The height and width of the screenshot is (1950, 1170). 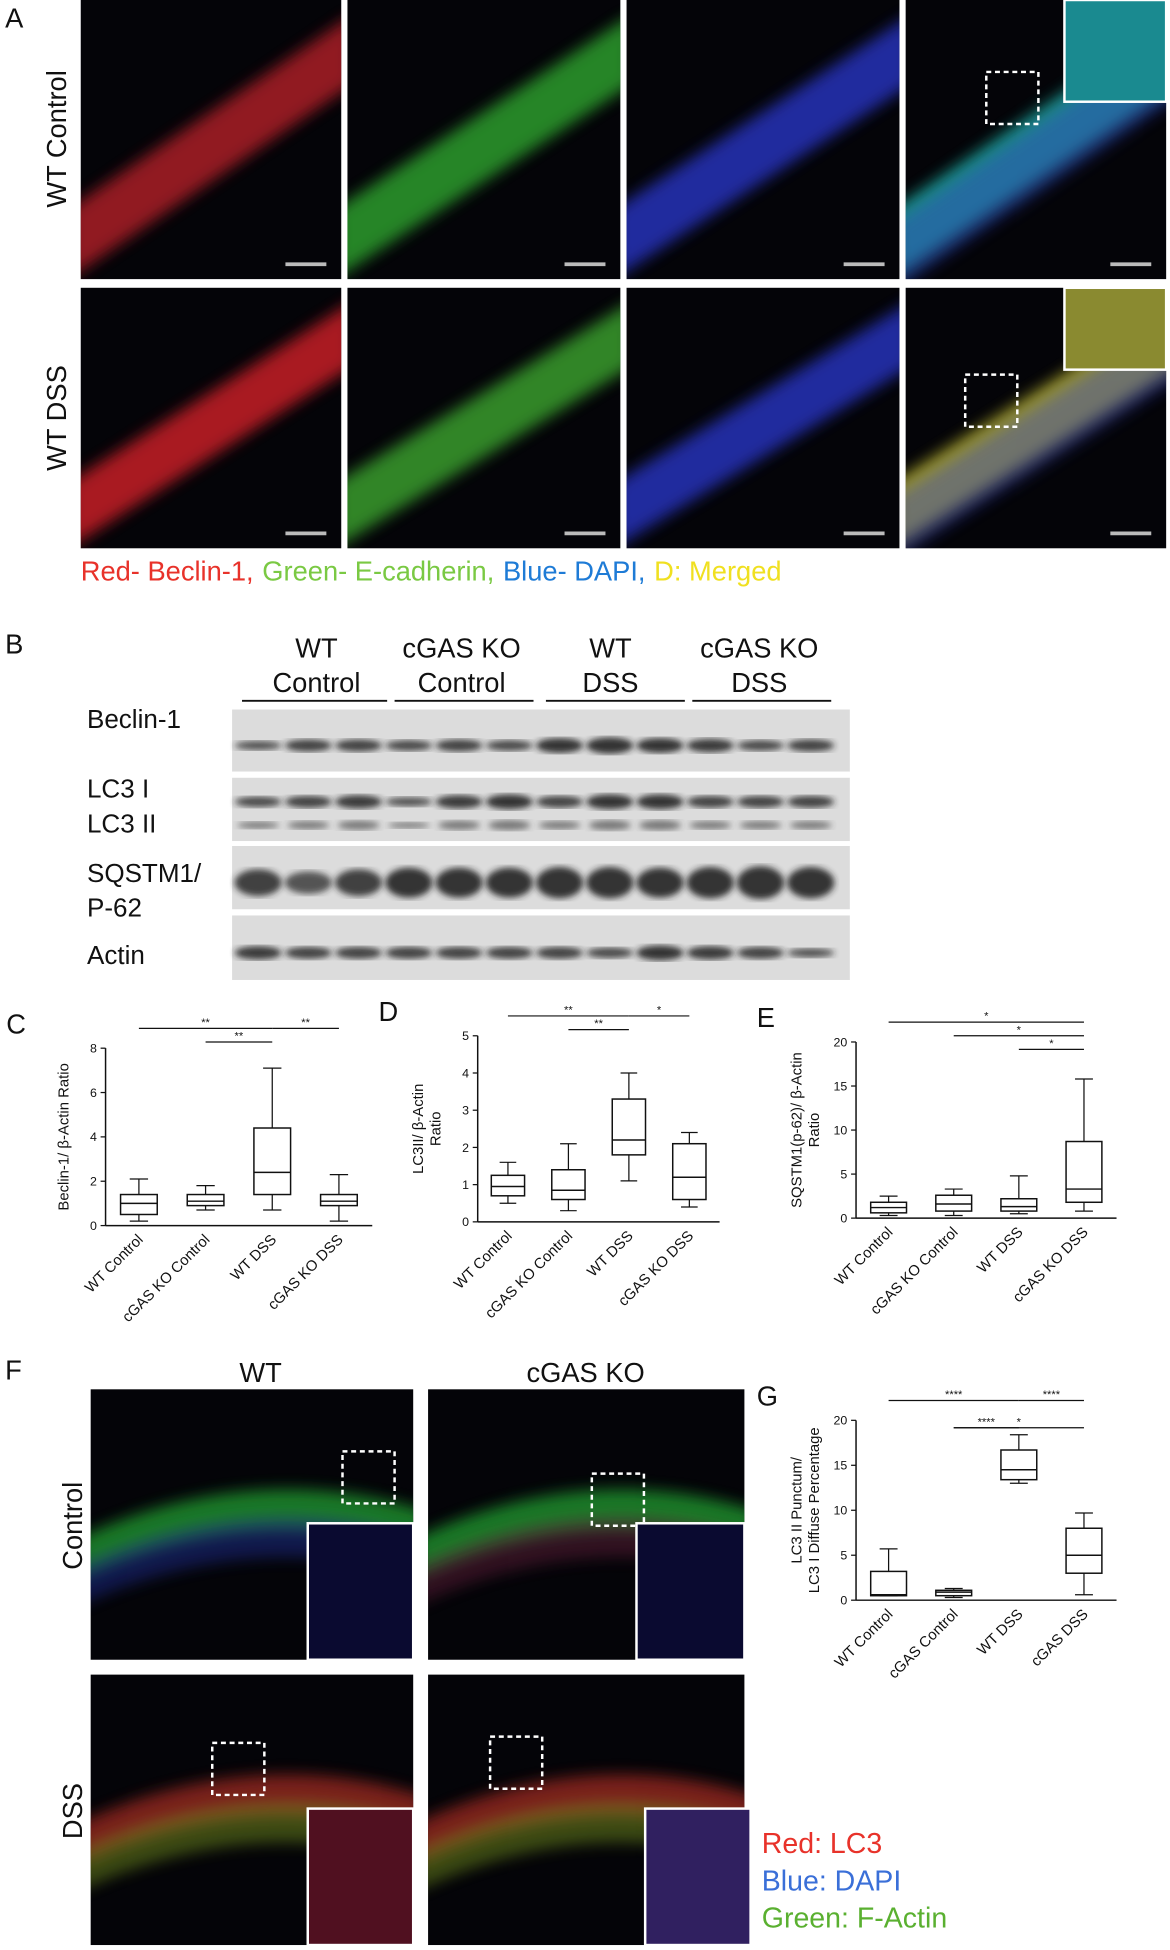 What do you see at coordinates (841, 1042) in the screenshot?
I see `y-tick-label: 20` at bounding box center [841, 1042].